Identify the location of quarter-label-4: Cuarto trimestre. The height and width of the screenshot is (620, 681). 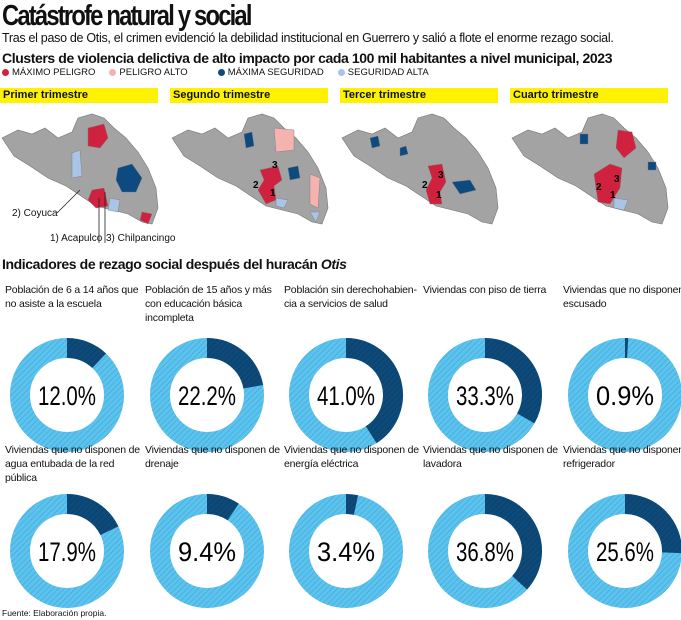
(589, 95).